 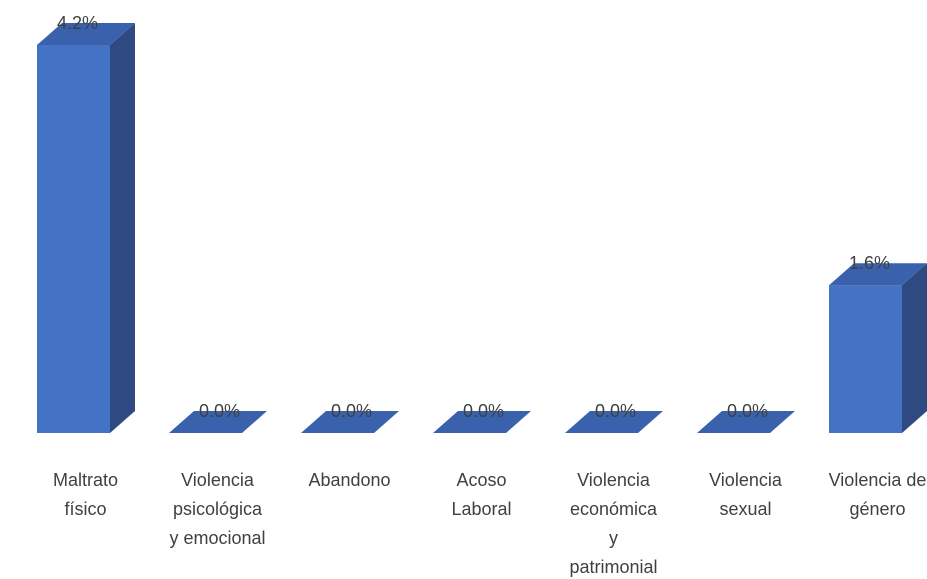 I want to click on category-label-line: Maltrato, so click(x=85, y=480).